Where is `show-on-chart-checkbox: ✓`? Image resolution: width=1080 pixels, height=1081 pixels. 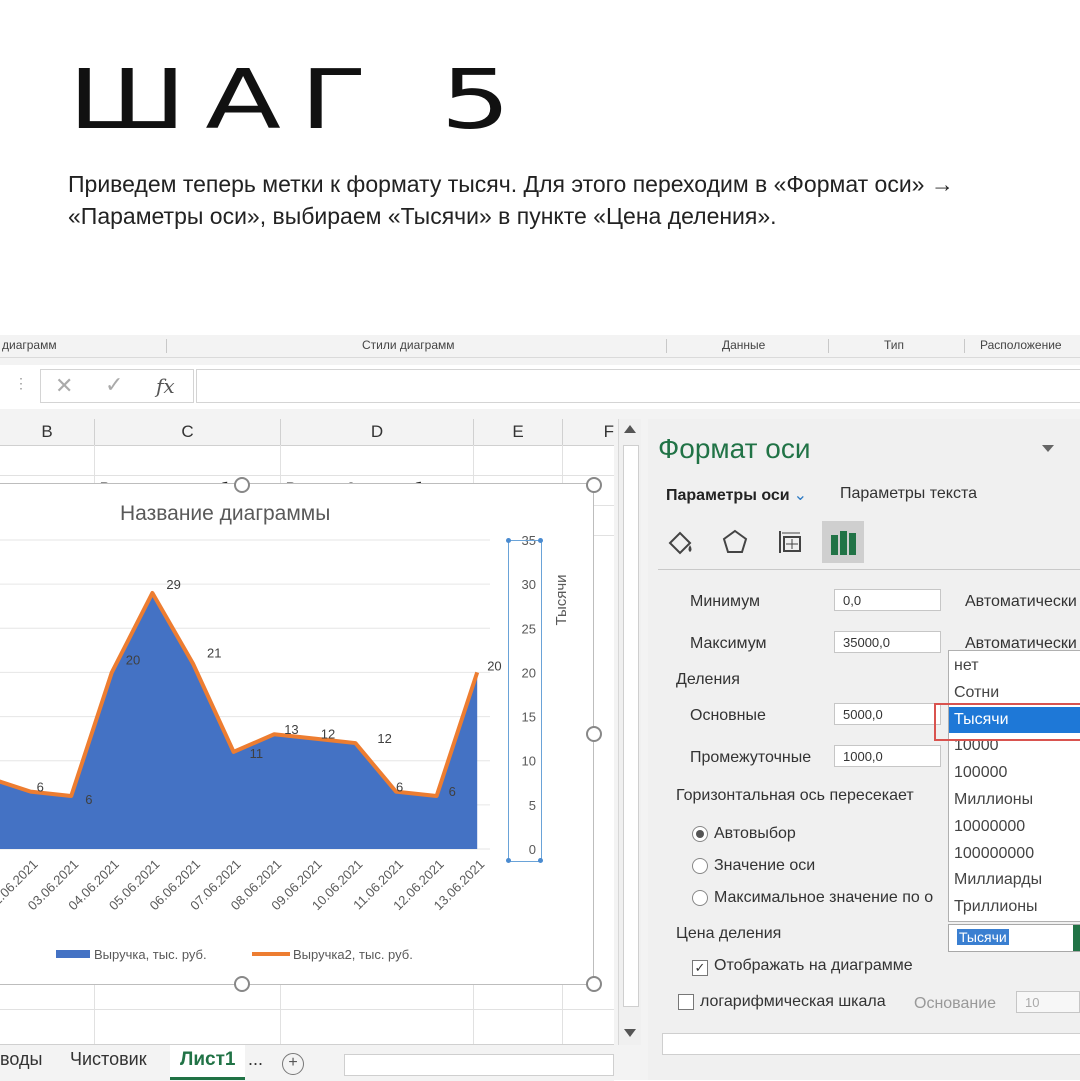
show-on-chart-checkbox: ✓ is located at coordinates (700, 968).